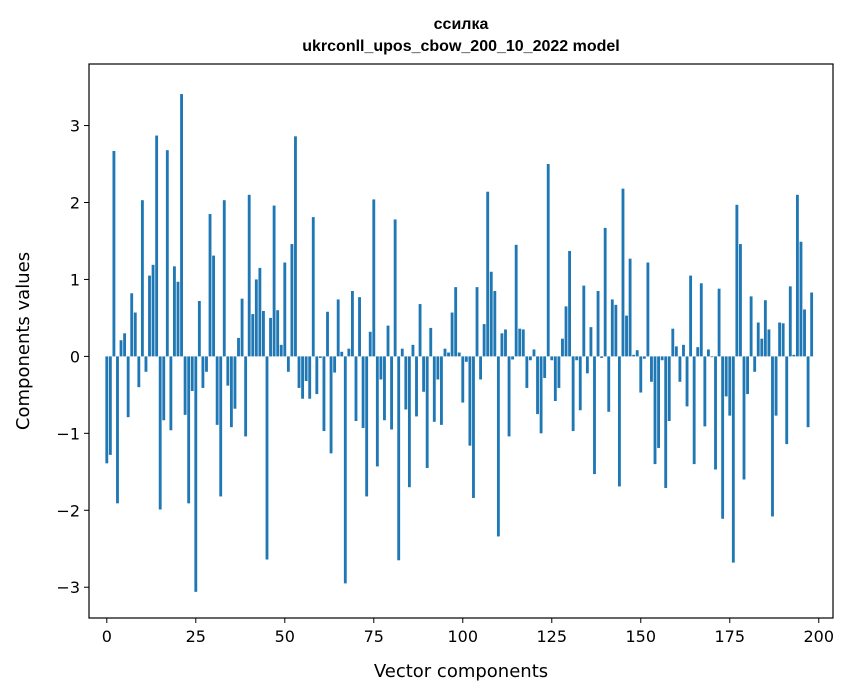  Describe the element at coordinates (75, 203) in the screenshot. I see `y-tick-label: 2` at that location.